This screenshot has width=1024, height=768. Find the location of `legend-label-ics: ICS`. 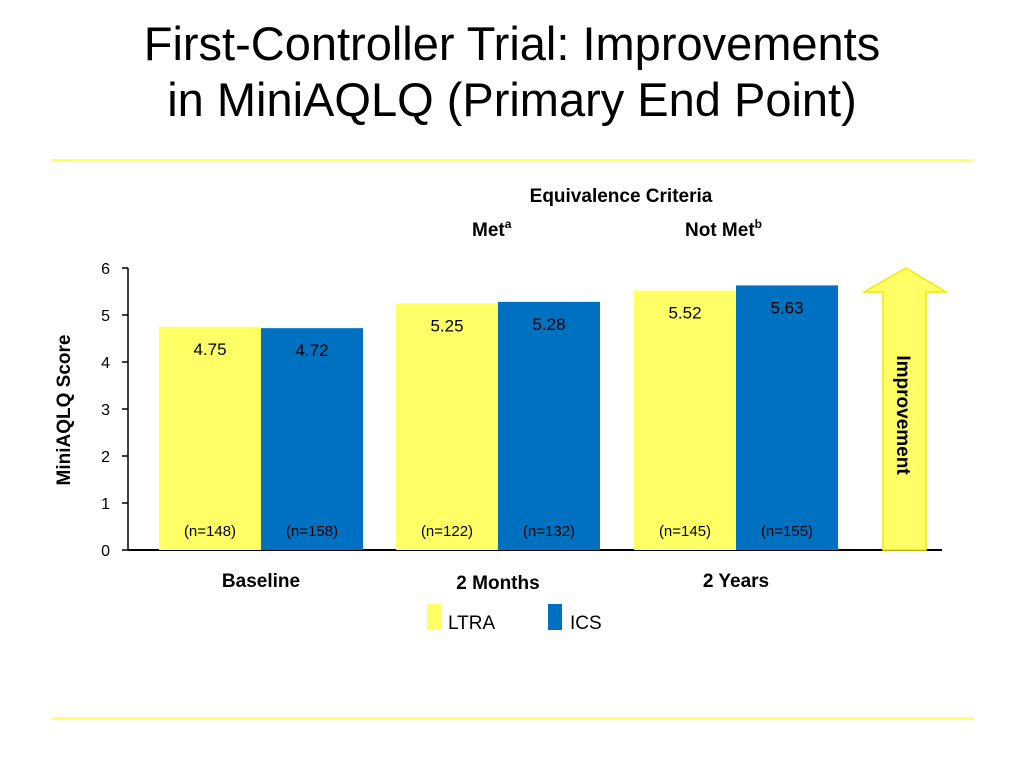

legend-label-ics: ICS is located at coordinates (586, 623).